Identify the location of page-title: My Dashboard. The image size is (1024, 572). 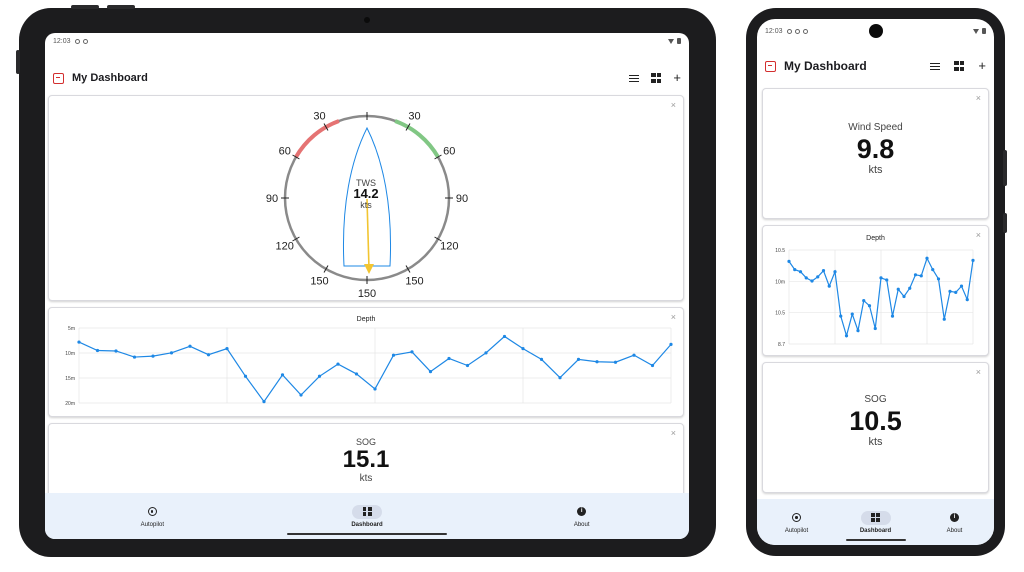
(110, 78).